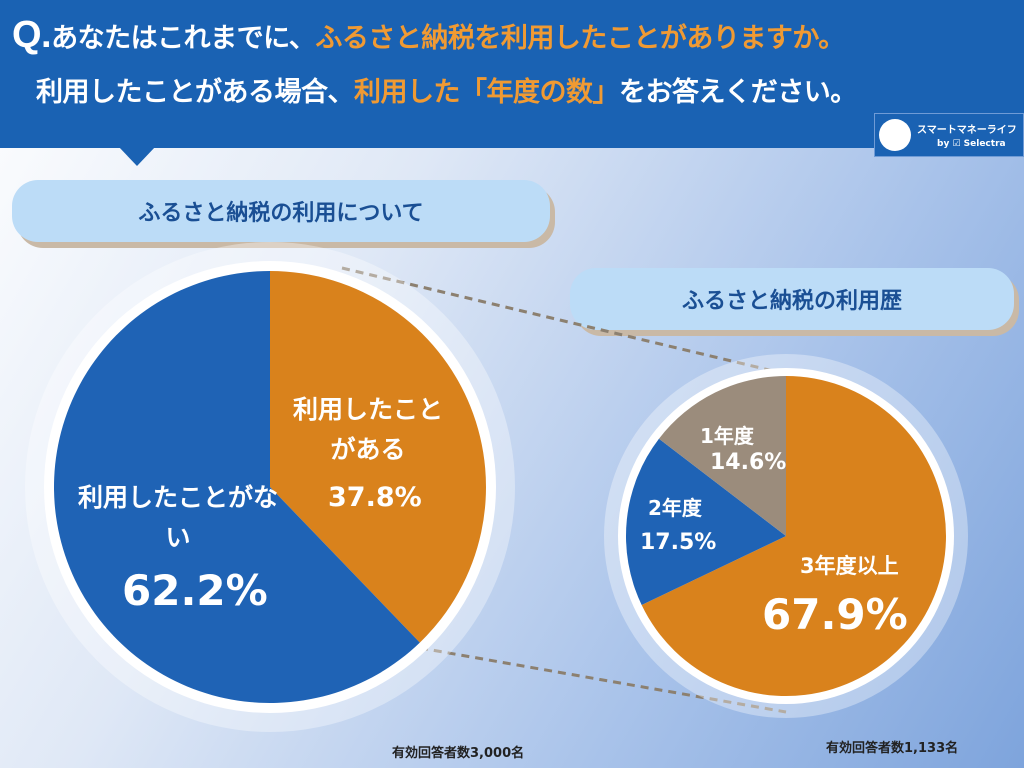 The height and width of the screenshot is (768, 1024). I want to click on piggy-bank-icon, so click(895, 135).